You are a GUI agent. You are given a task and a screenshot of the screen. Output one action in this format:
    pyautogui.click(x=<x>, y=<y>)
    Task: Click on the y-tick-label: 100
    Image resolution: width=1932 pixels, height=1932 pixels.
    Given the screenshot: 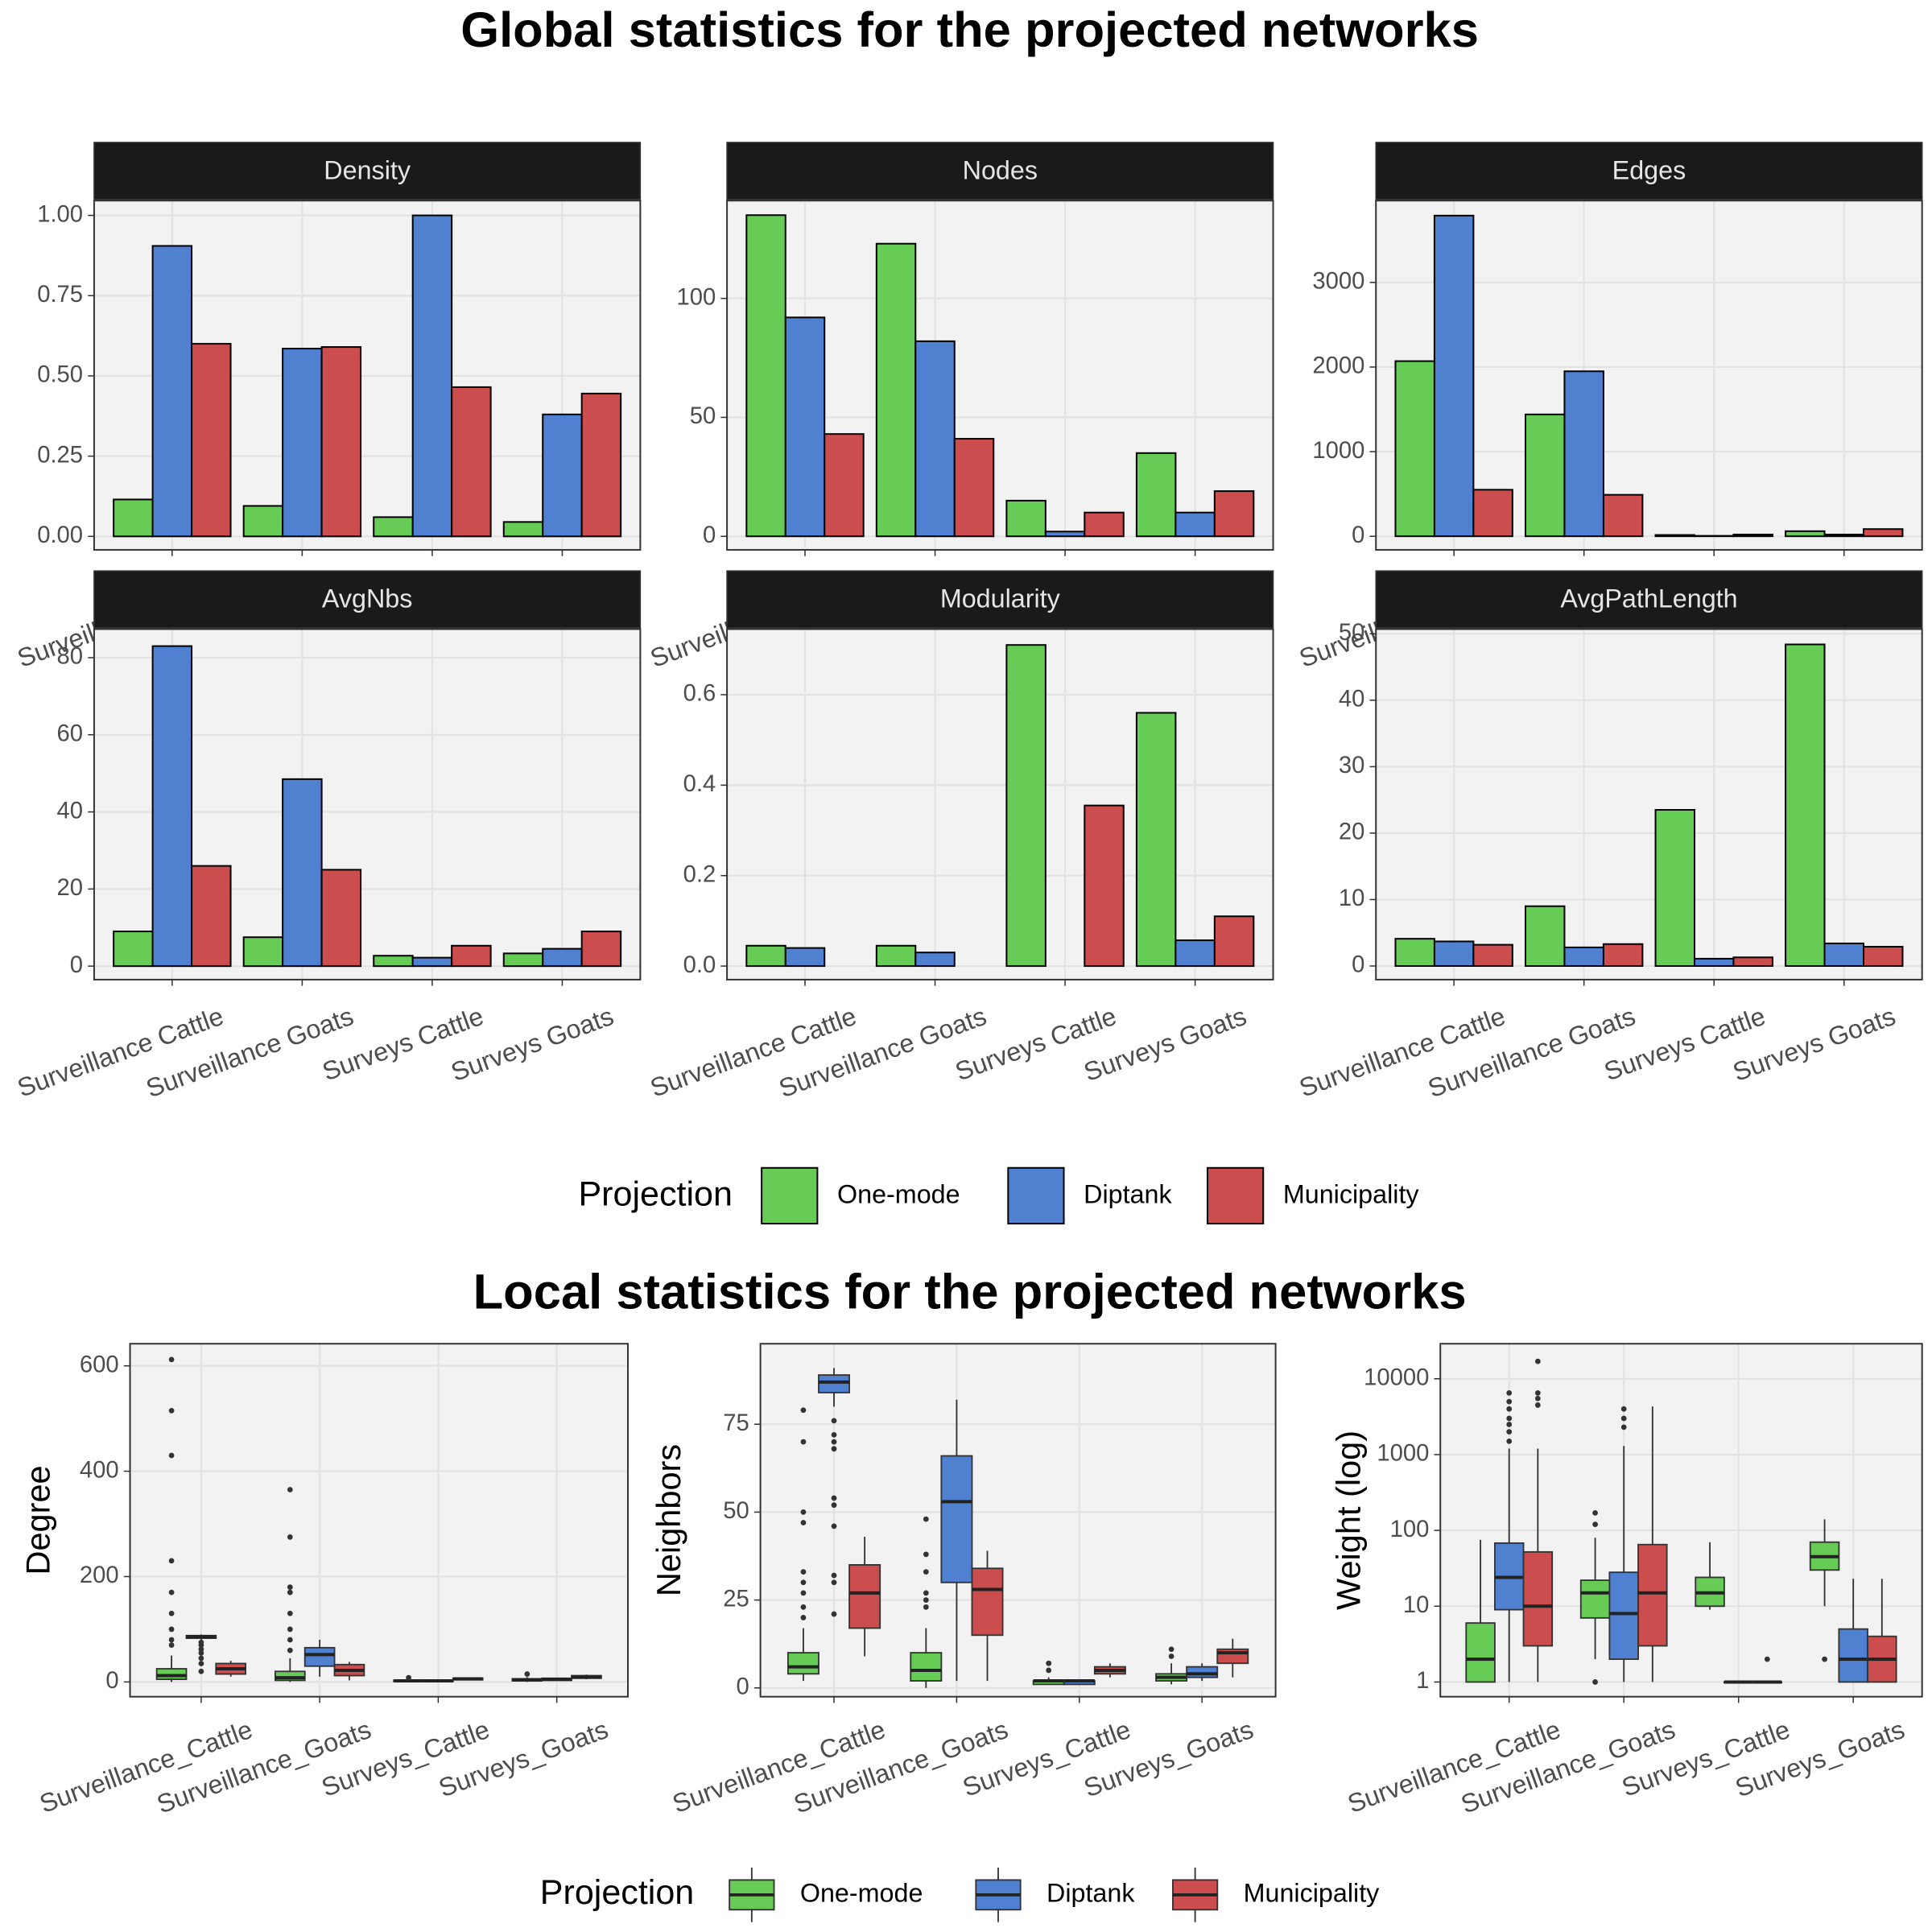 What is the action you would take?
    pyautogui.click(x=1410, y=1529)
    